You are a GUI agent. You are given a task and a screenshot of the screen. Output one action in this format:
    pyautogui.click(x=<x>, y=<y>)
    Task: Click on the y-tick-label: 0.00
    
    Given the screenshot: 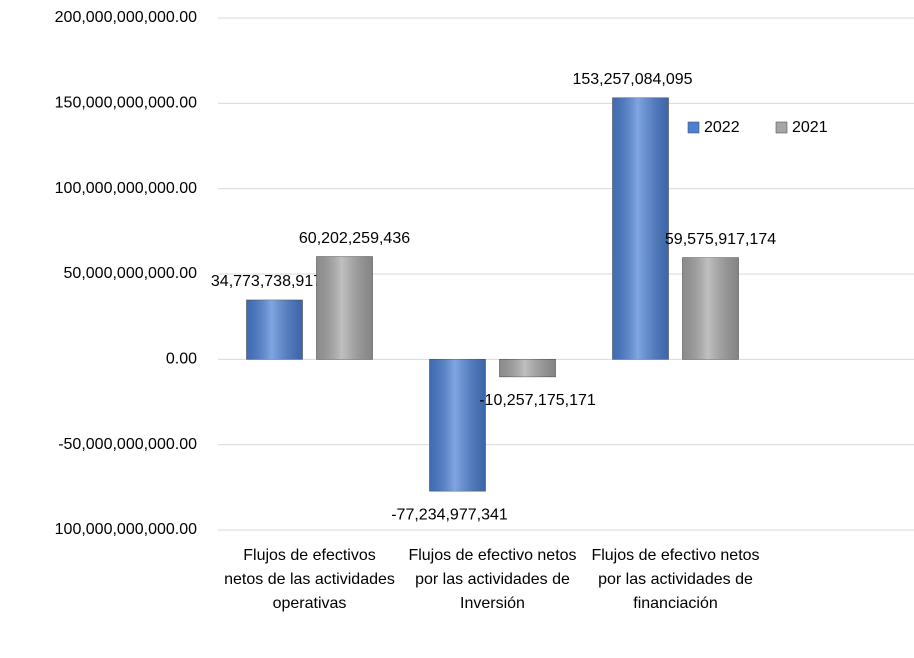 What is the action you would take?
    pyautogui.click(x=181, y=359)
    